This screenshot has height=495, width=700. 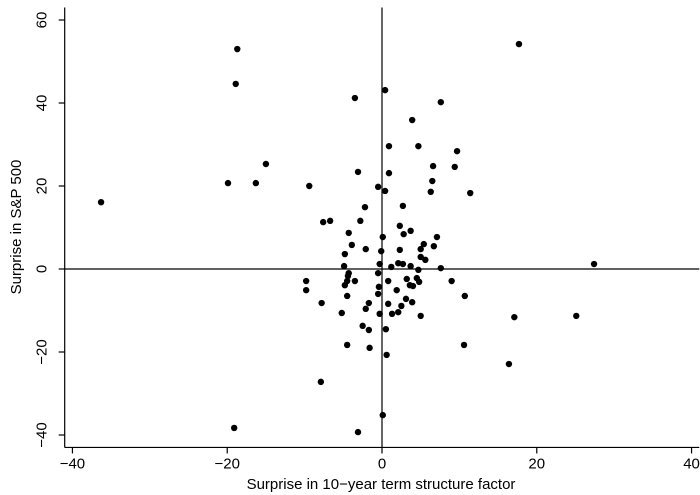 I want to click on y-tick-label: −20, so click(x=42, y=351).